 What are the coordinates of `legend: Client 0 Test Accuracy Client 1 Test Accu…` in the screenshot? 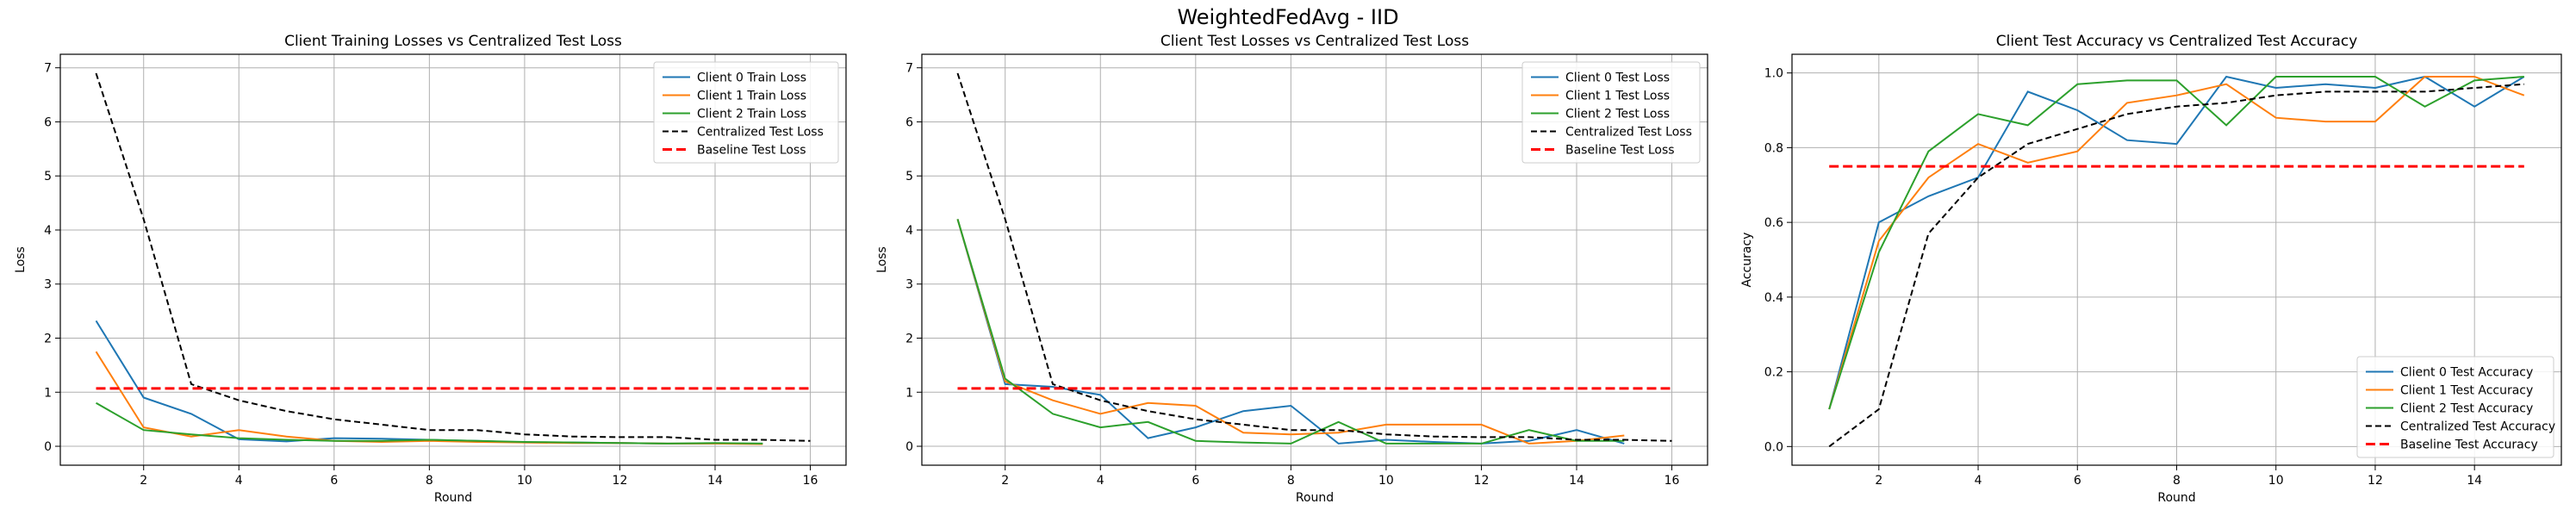 It's located at (2456, 407).